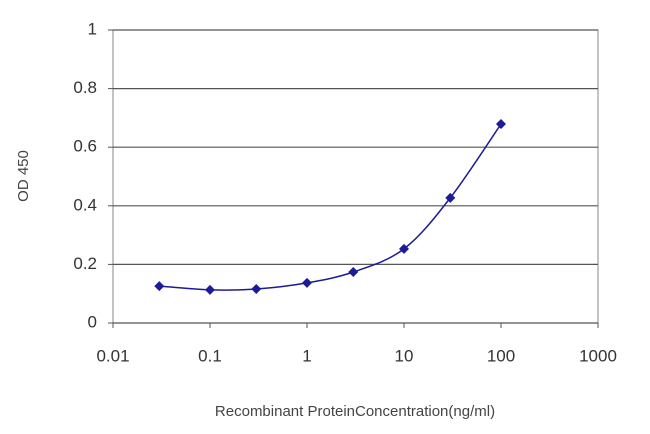 This screenshot has width=650, height=434. What do you see at coordinates (85, 87) in the screenshot?
I see `y-tick-label: 0.8` at bounding box center [85, 87].